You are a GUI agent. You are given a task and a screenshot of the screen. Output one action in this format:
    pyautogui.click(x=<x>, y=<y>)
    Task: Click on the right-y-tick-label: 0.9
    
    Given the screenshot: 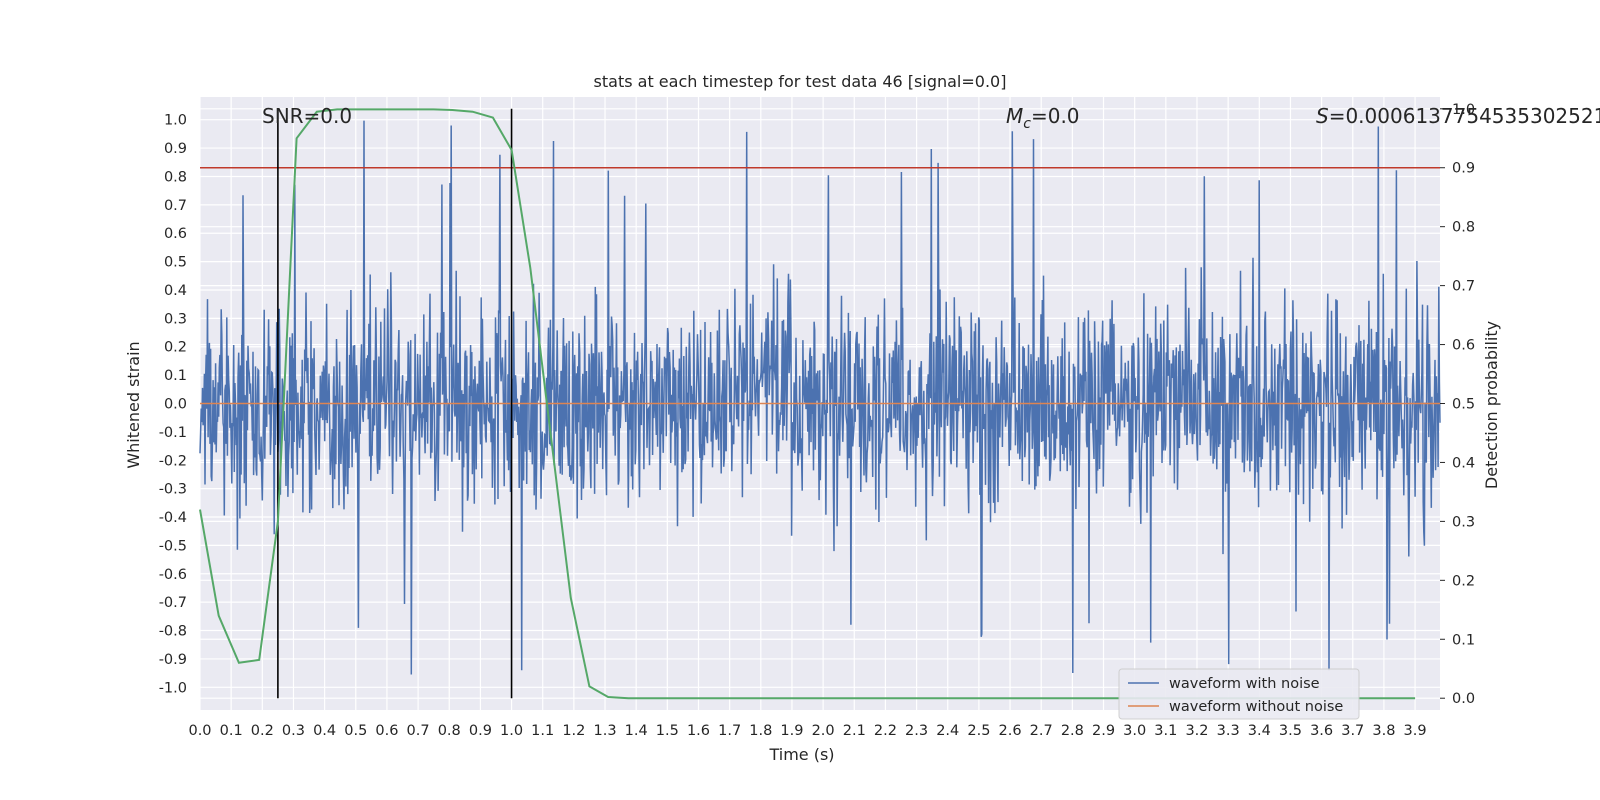 What is the action you would take?
    pyautogui.click(x=1463, y=169)
    